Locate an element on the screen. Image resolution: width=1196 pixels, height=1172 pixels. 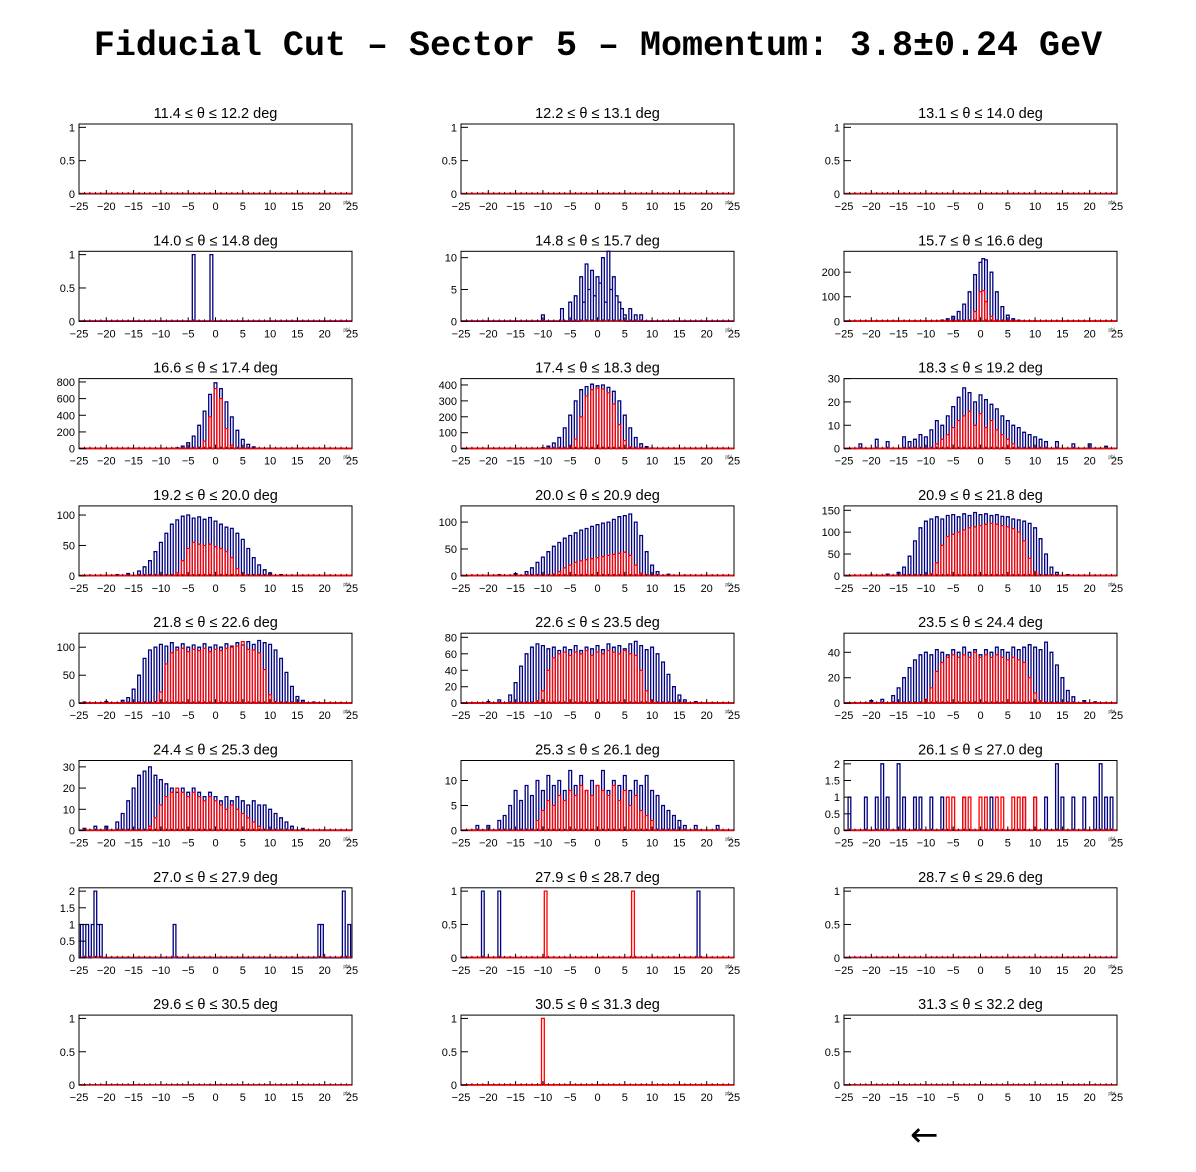
y-tick-label: 0.5 is located at coordinates (832, 925).